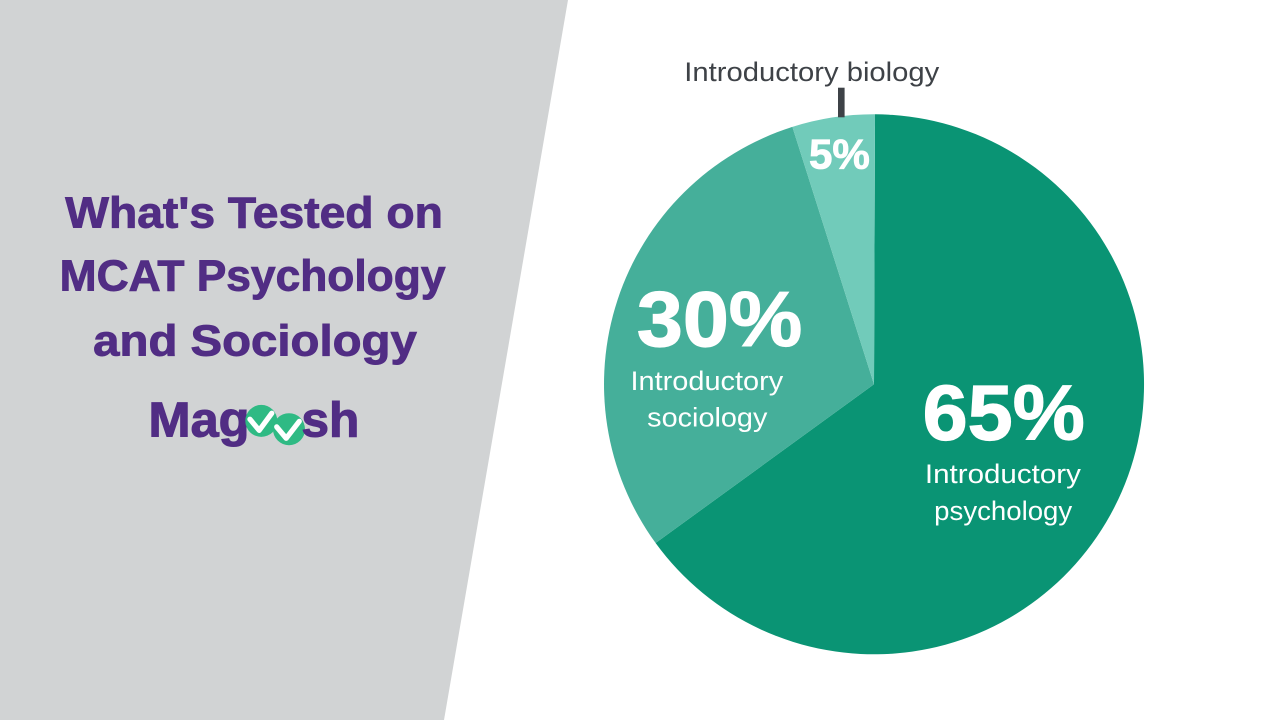 This screenshot has height=720, width=1280. I want to click on svg-text: Mag, so click(199, 419).